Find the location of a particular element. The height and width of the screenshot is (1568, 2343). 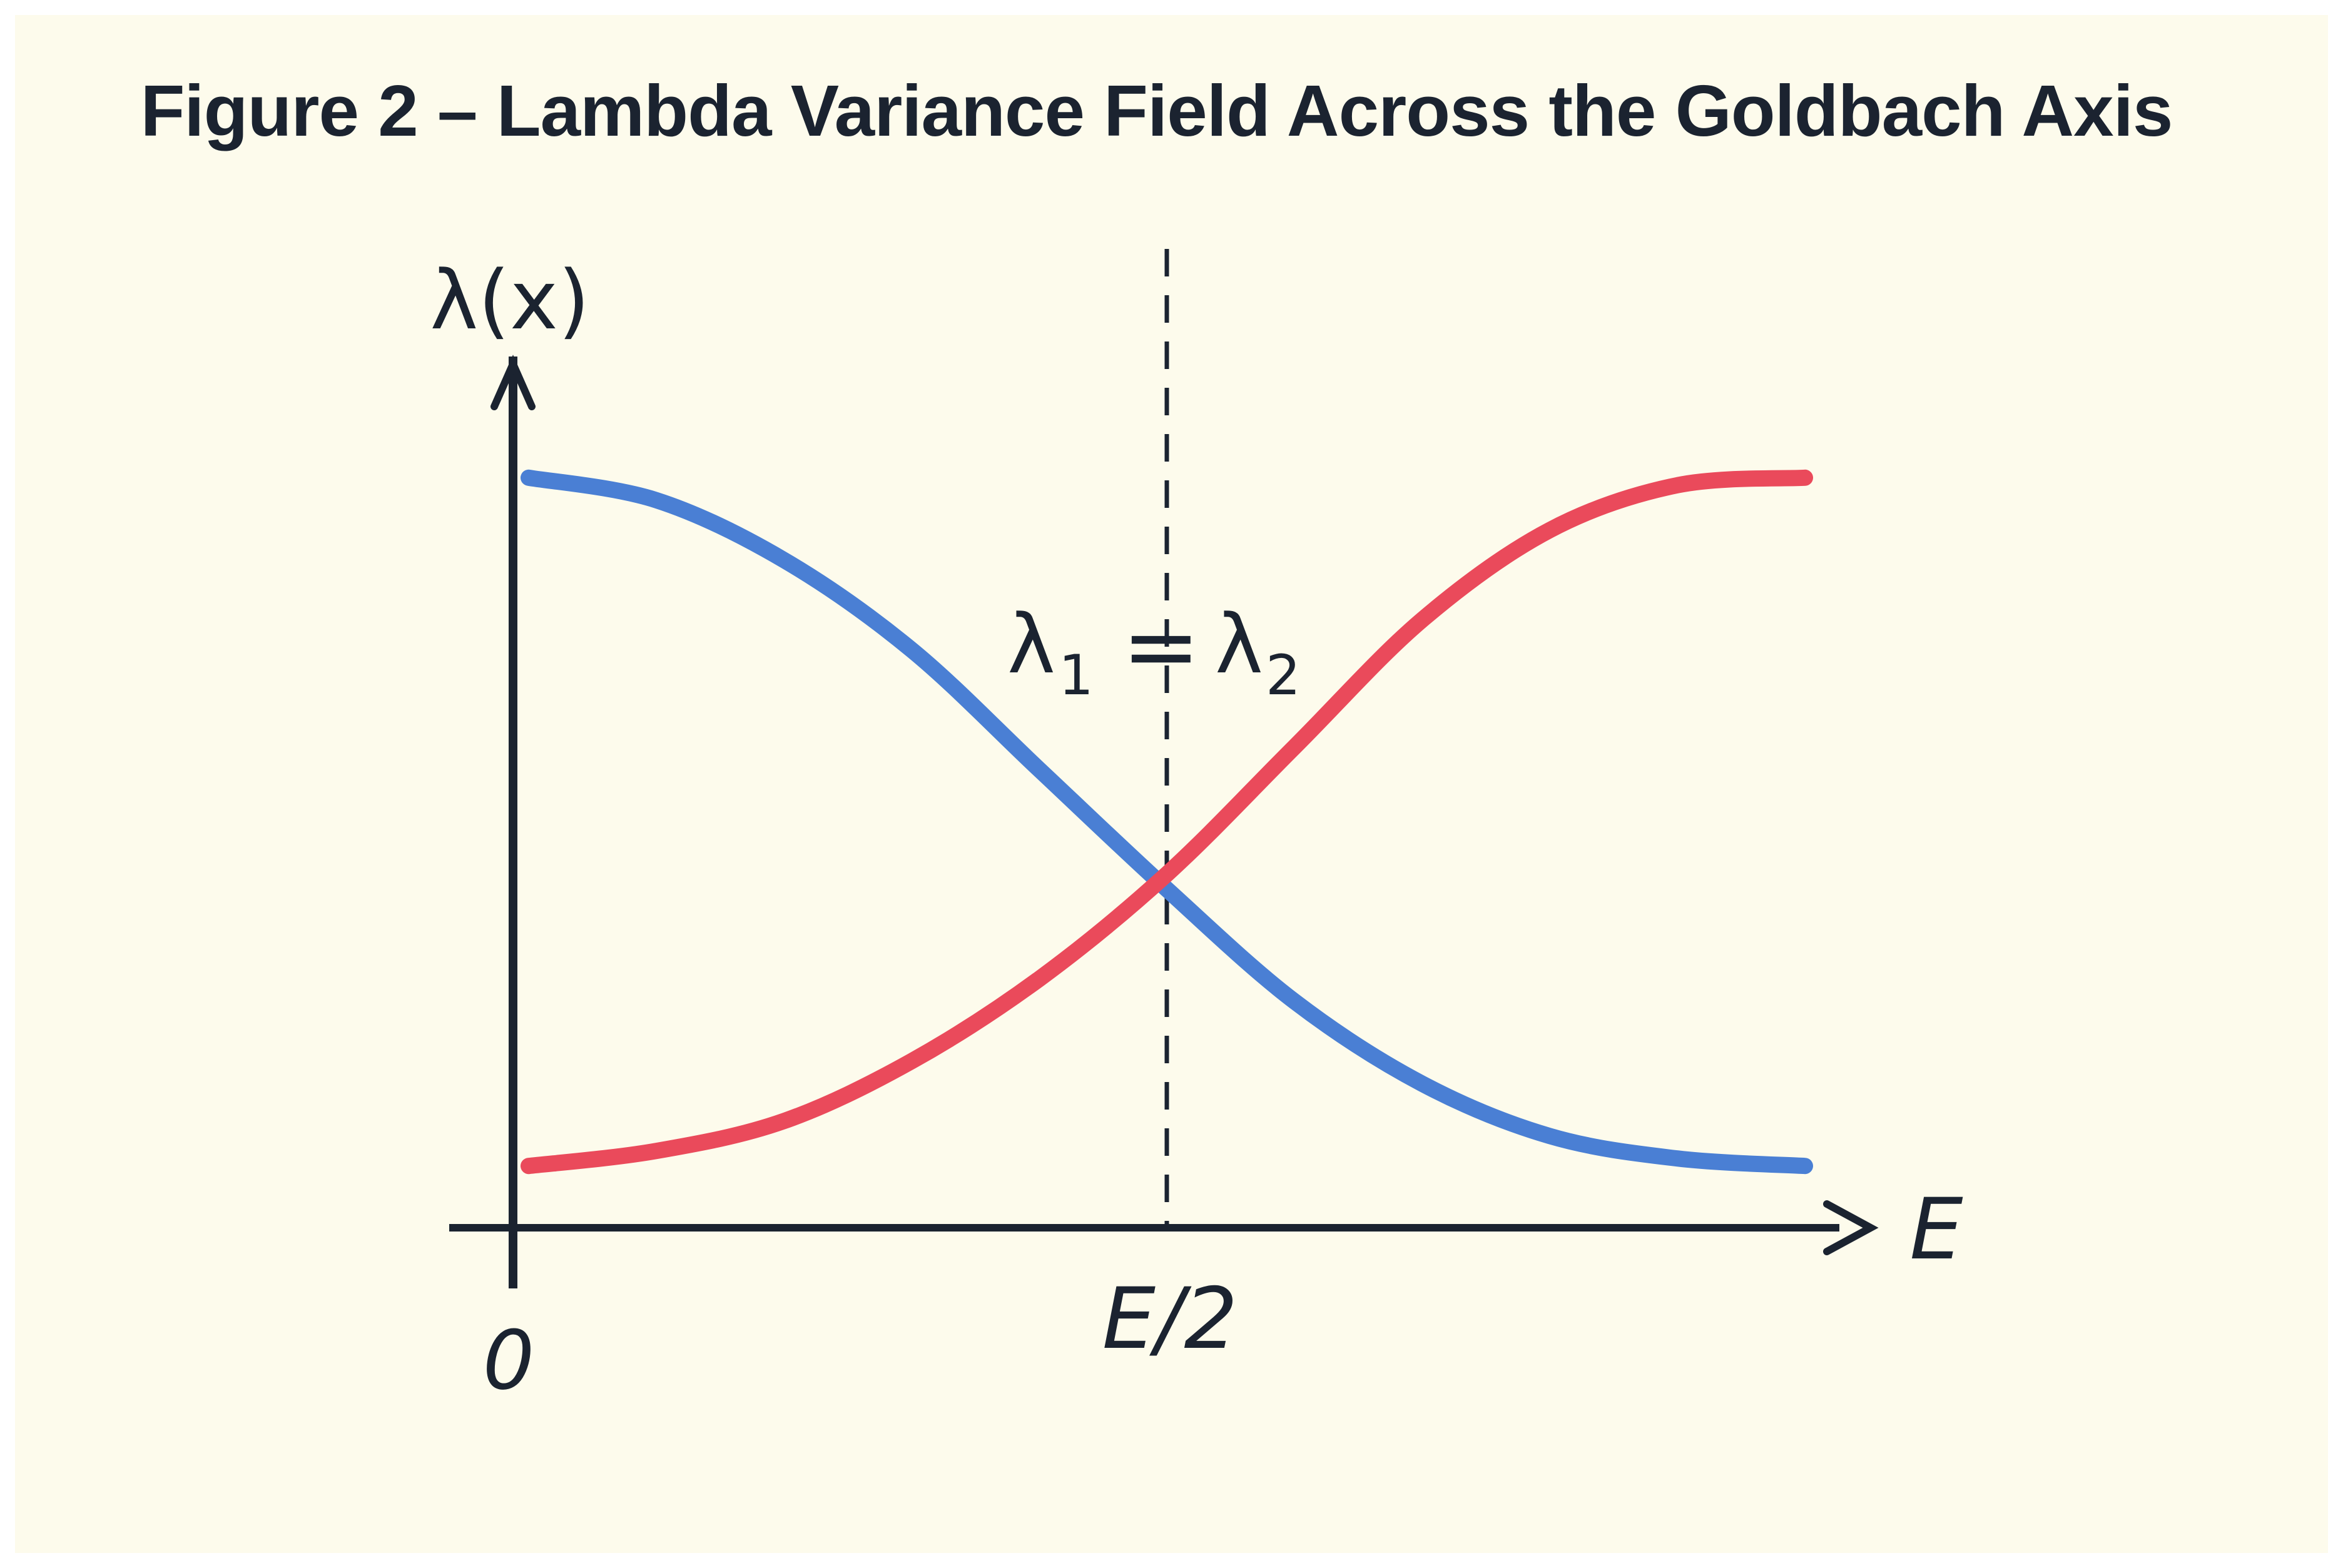

lambda-2-symbol: λ is located at coordinates (1239, 644).